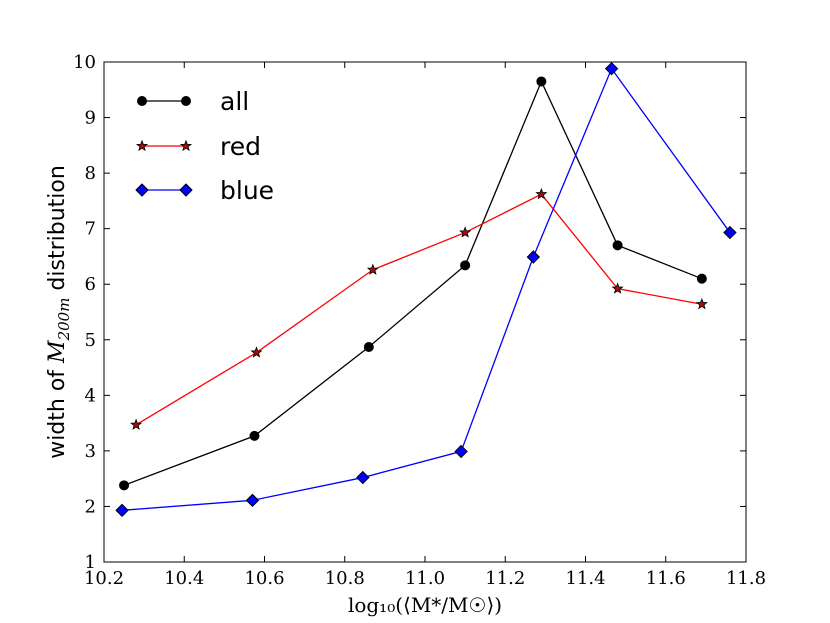 This screenshot has width=830, height=623. Describe the element at coordinates (57, 411) in the screenshot. I see `y-axis-label-pre: width of` at that location.